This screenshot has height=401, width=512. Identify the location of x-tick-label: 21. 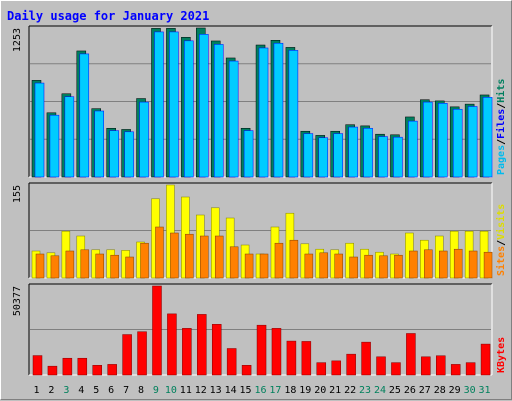
(335, 390).